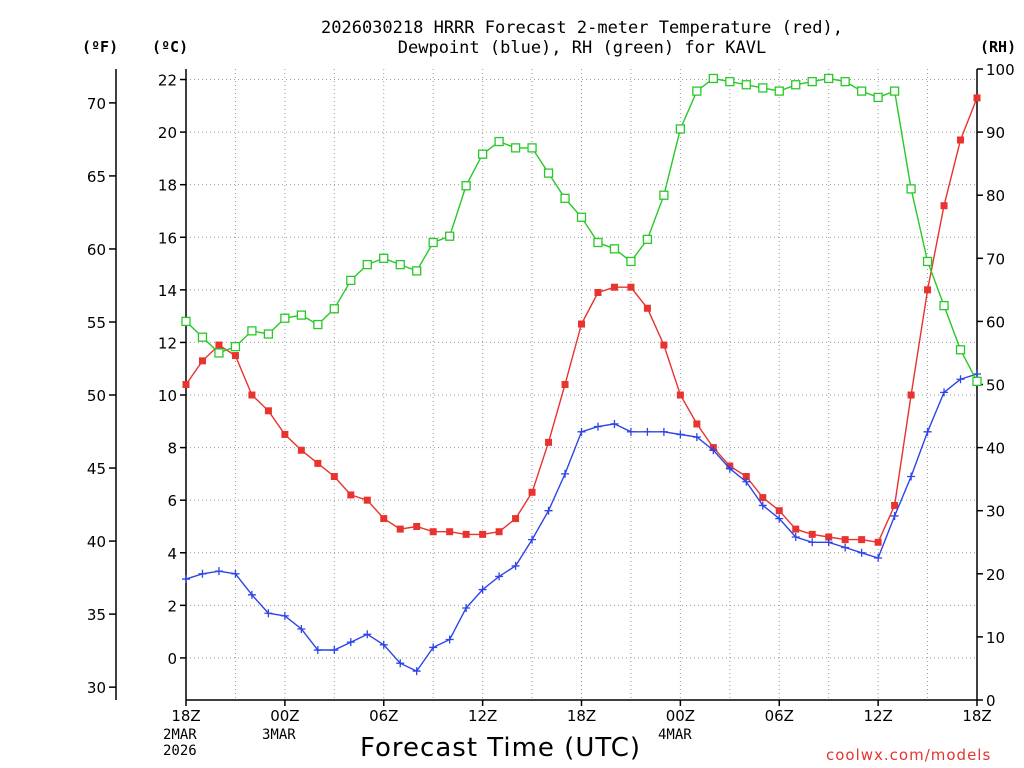 The height and width of the screenshot is (768, 1024). Describe the element at coordinates (877, 716) in the screenshot. I see `x-tick-label: 12Z` at that location.